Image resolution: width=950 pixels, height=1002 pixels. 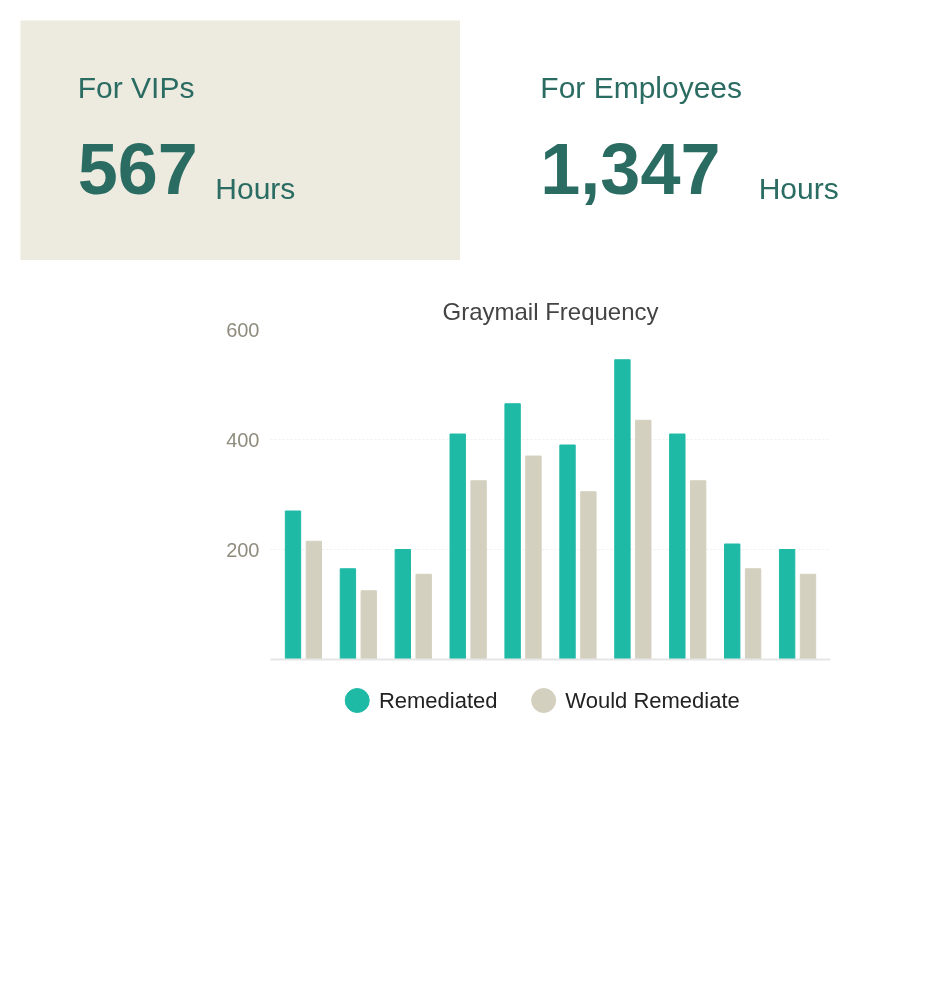 What do you see at coordinates (438, 700) in the screenshot?
I see `legend-label: Remediated` at bounding box center [438, 700].